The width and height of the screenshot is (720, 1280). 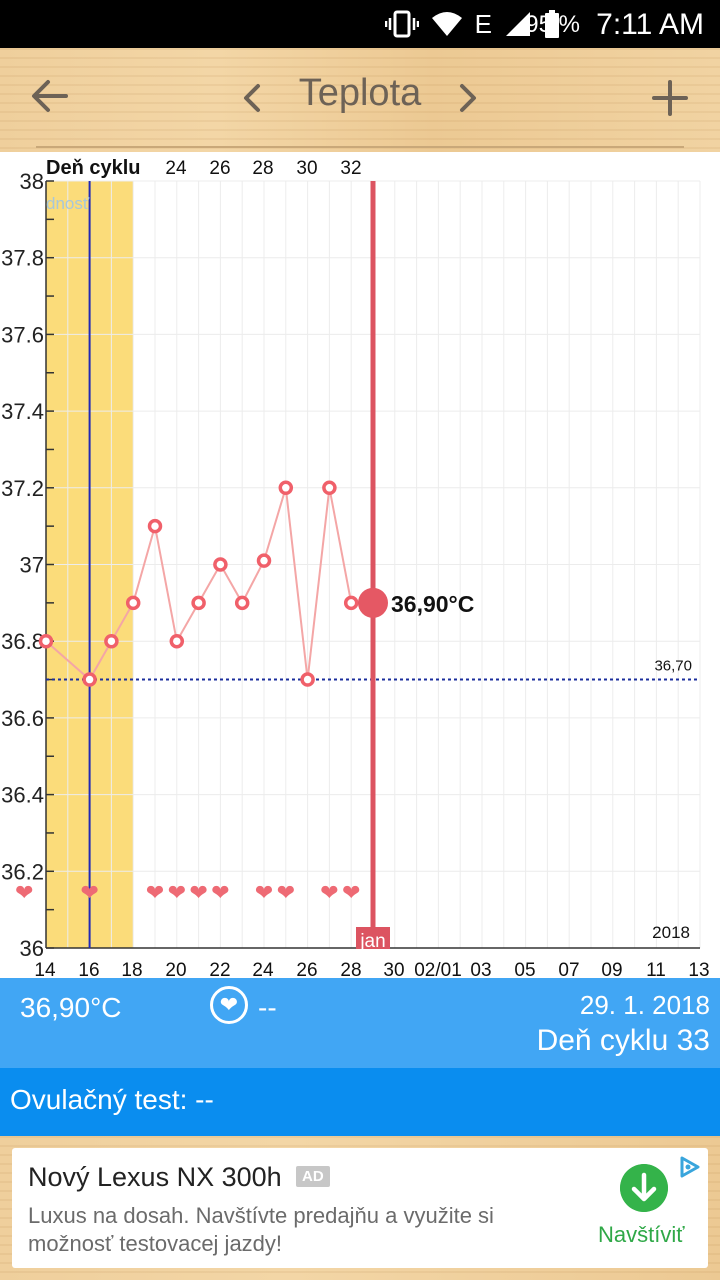 What do you see at coordinates (219, 168) in the screenshot?
I see `cycle-day-tick: 26` at bounding box center [219, 168].